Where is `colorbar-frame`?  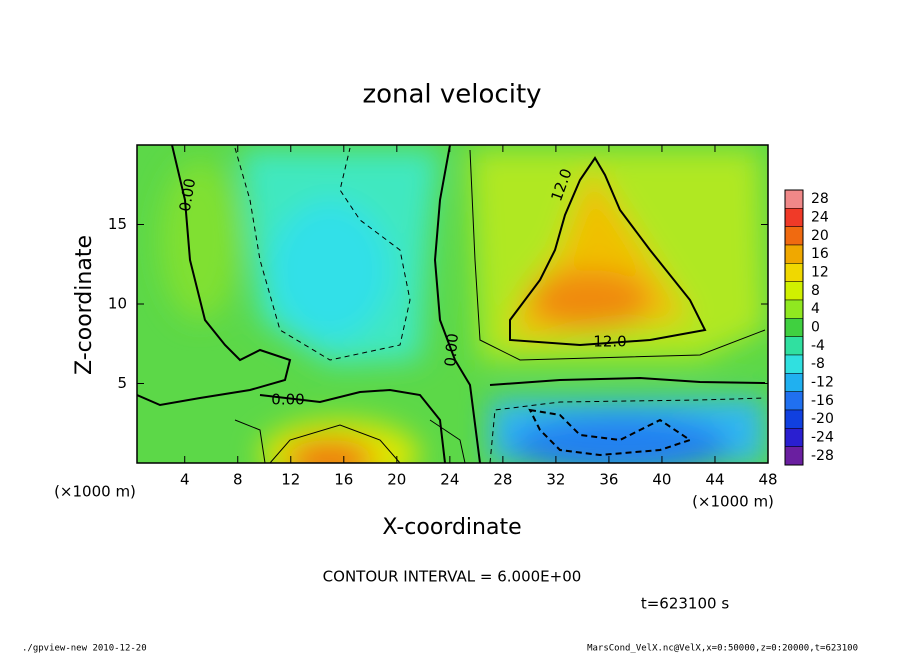 colorbar-frame is located at coordinates (794, 327).